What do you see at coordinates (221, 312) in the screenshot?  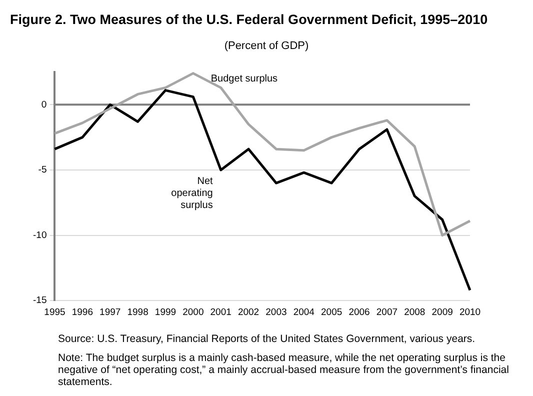 I see `x-tick-label: 2001` at bounding box center [221, 312].